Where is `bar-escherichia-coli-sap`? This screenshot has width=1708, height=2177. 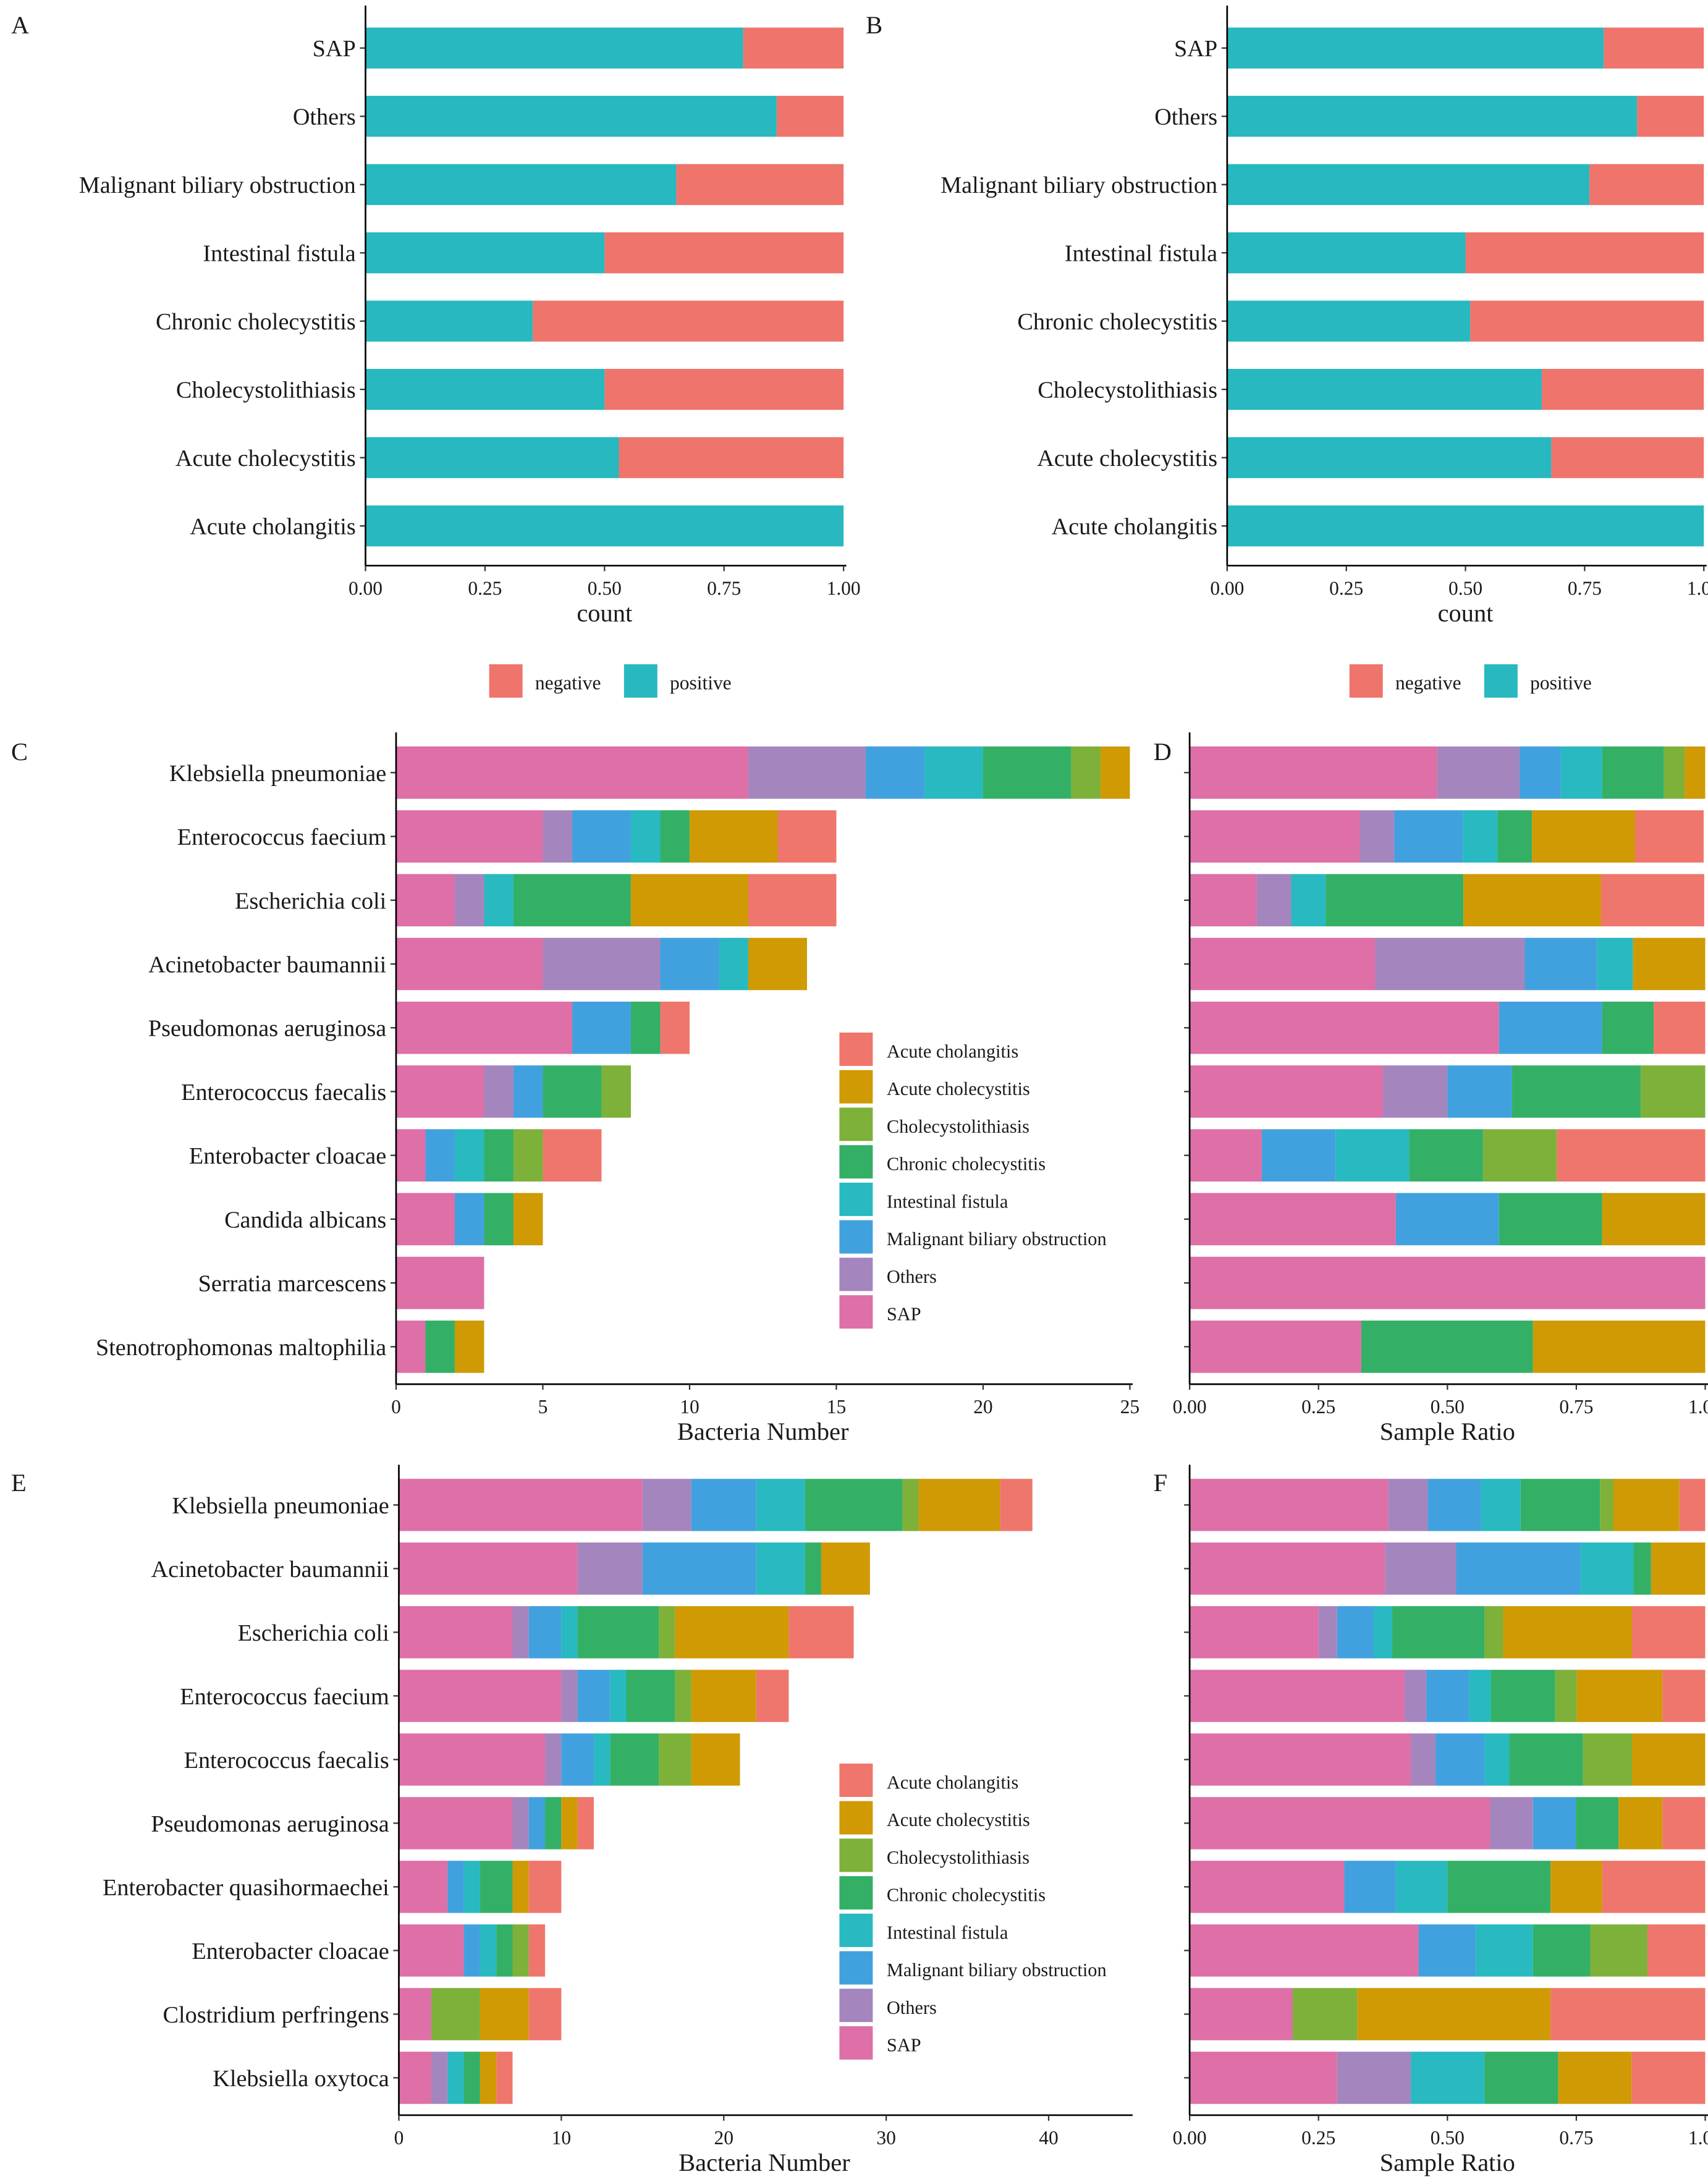
bar-escherichia-coli-sap is located at coordinates (1223, 900).